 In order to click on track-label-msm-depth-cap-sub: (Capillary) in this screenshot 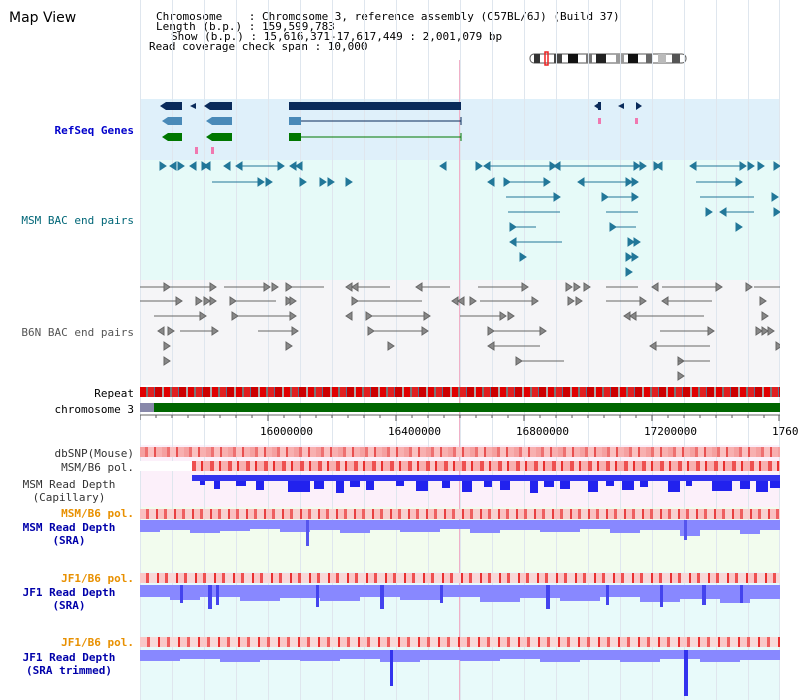, I will do `click(69, 497)`.